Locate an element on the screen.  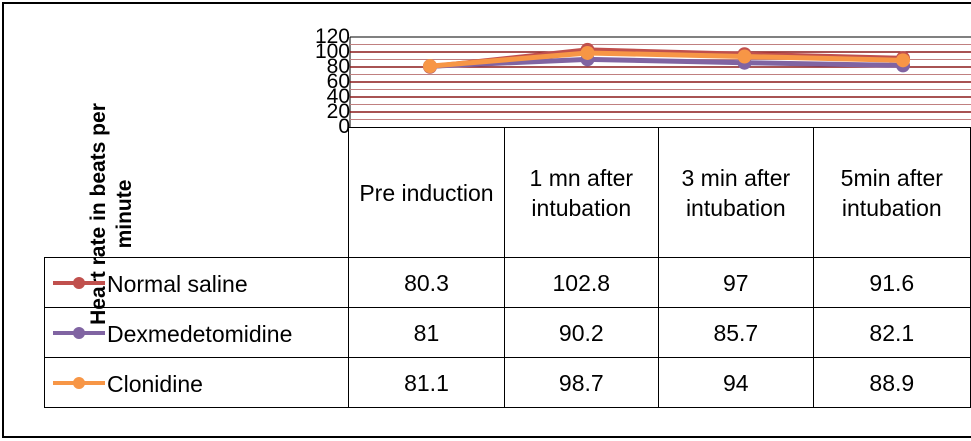
series-label-cell: Normal saline is located at coordinates (196, 282).